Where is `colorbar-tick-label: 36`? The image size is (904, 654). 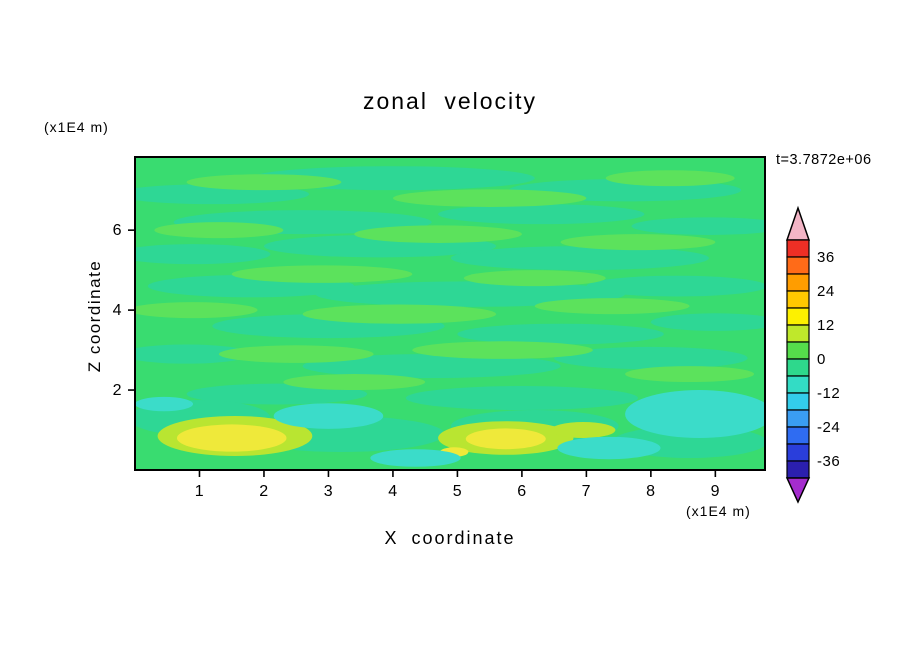 colorbar-tick-label: 36 is located at coordinates (826, 257).